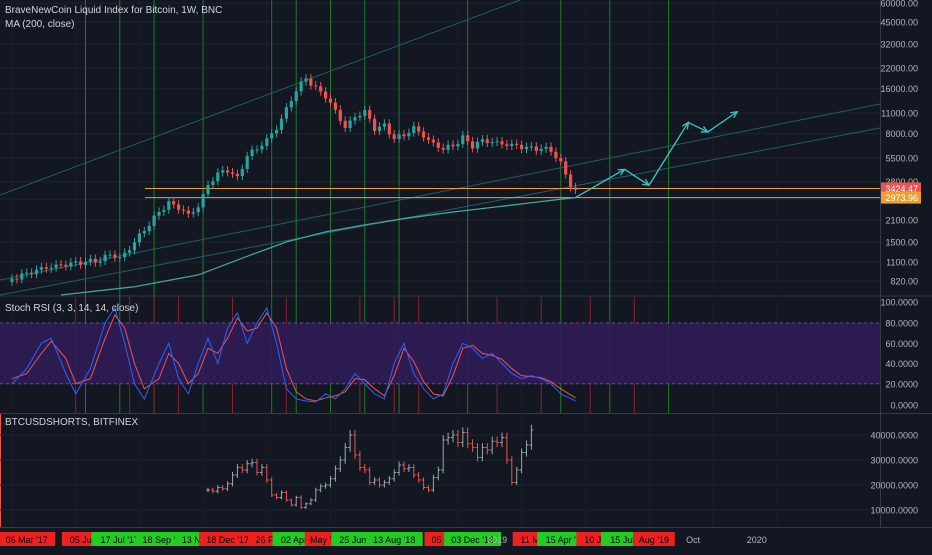 Image resolution: width=932 pixels, height=555 pixels. I want to click on stoch-d-line, so click(293, 356).